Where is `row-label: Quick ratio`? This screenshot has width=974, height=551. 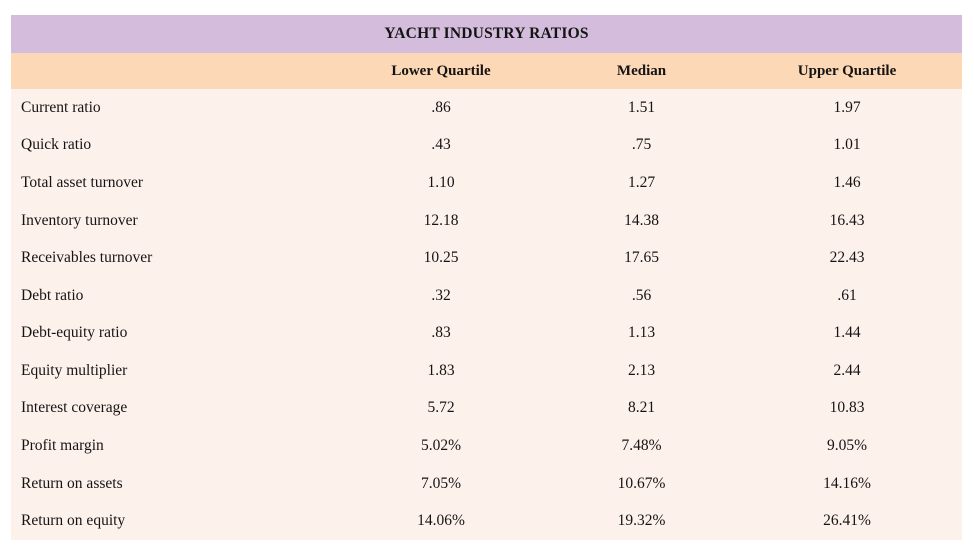 row-label: Quick ratio is located at coordinates (56, 145).